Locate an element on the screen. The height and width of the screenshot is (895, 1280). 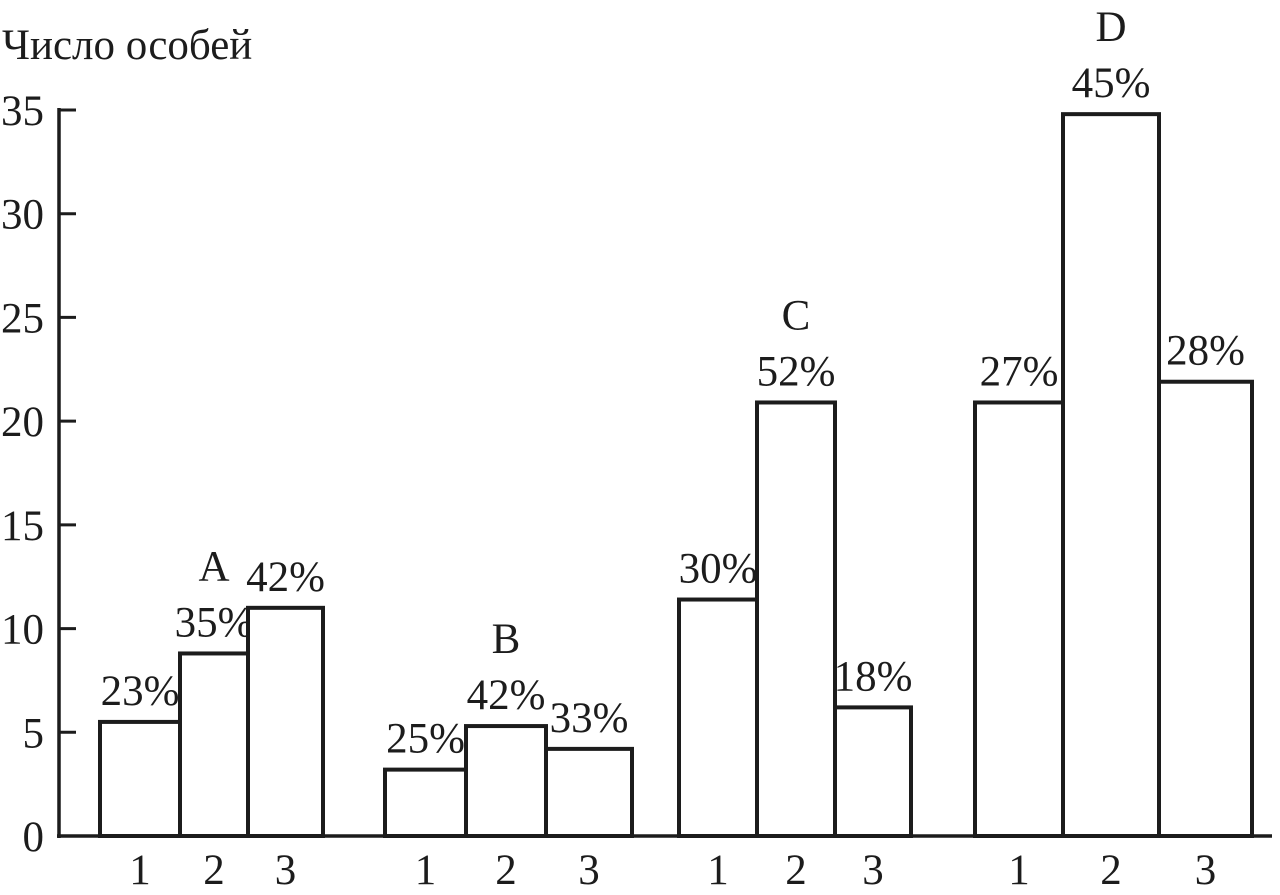
bar-percent-label: 45% is located at coordinates (1111, 83).